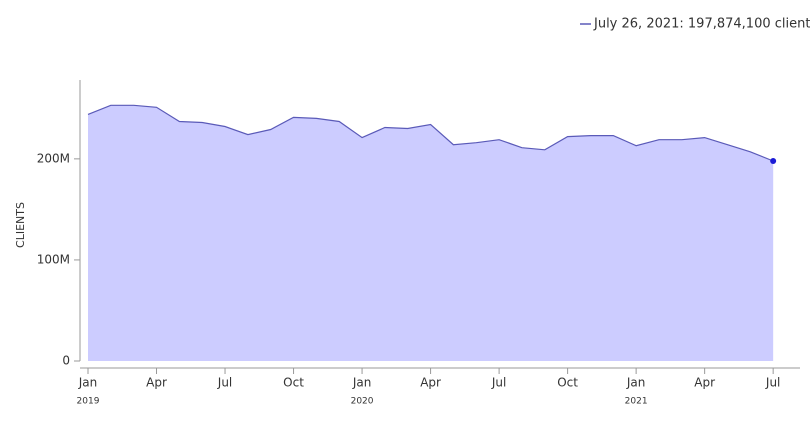  Describe the element at coordinates (88, 402) in the screenshot. I see `x-year-label: 2019` at that location.